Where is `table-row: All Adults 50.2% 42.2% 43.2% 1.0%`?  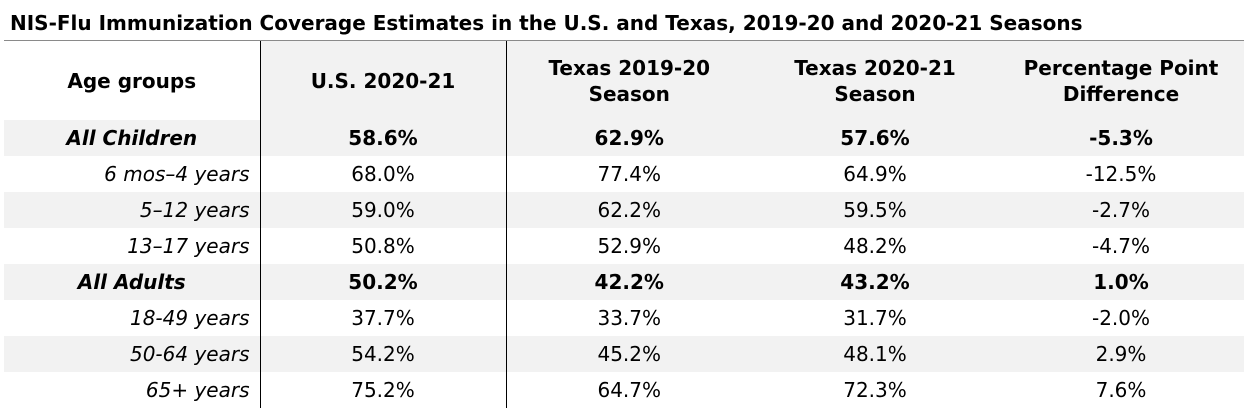 table-row: All Adults 50.2% 42.2% 43.2% 1.0% is located at coordinates (624, 282).